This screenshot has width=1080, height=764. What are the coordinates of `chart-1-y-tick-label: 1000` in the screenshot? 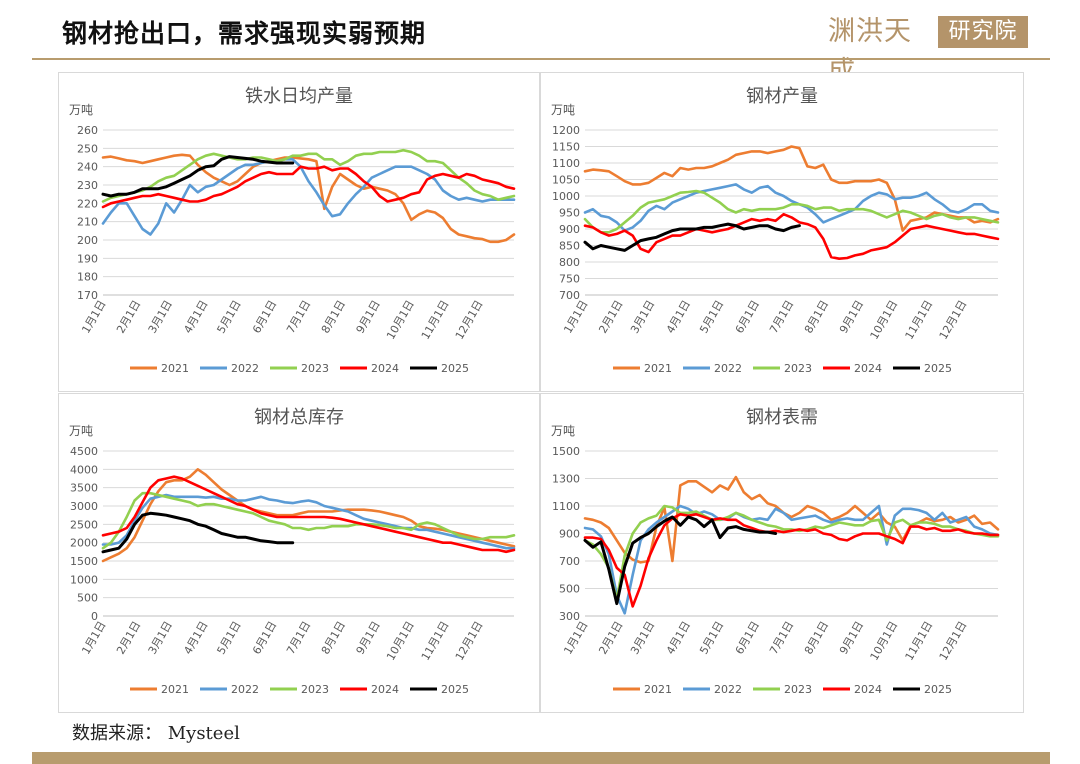 It's located at (566, 196).